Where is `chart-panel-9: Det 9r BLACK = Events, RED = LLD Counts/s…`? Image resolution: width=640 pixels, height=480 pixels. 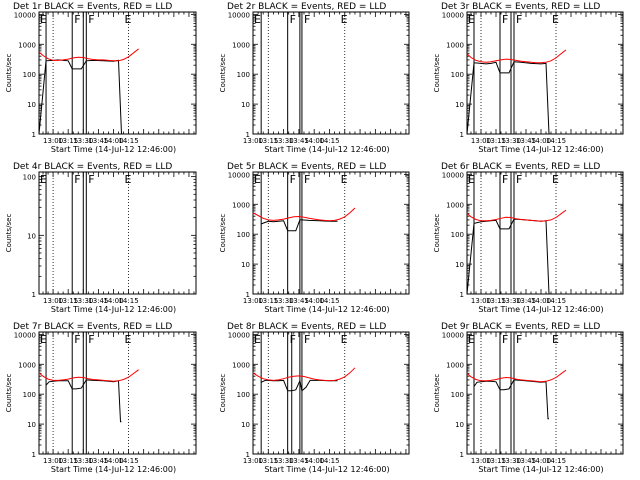 chart-panel-9: Det 9r BLACK = Events, RED = LLD Counts/s… is located at coordinates (528, 398).